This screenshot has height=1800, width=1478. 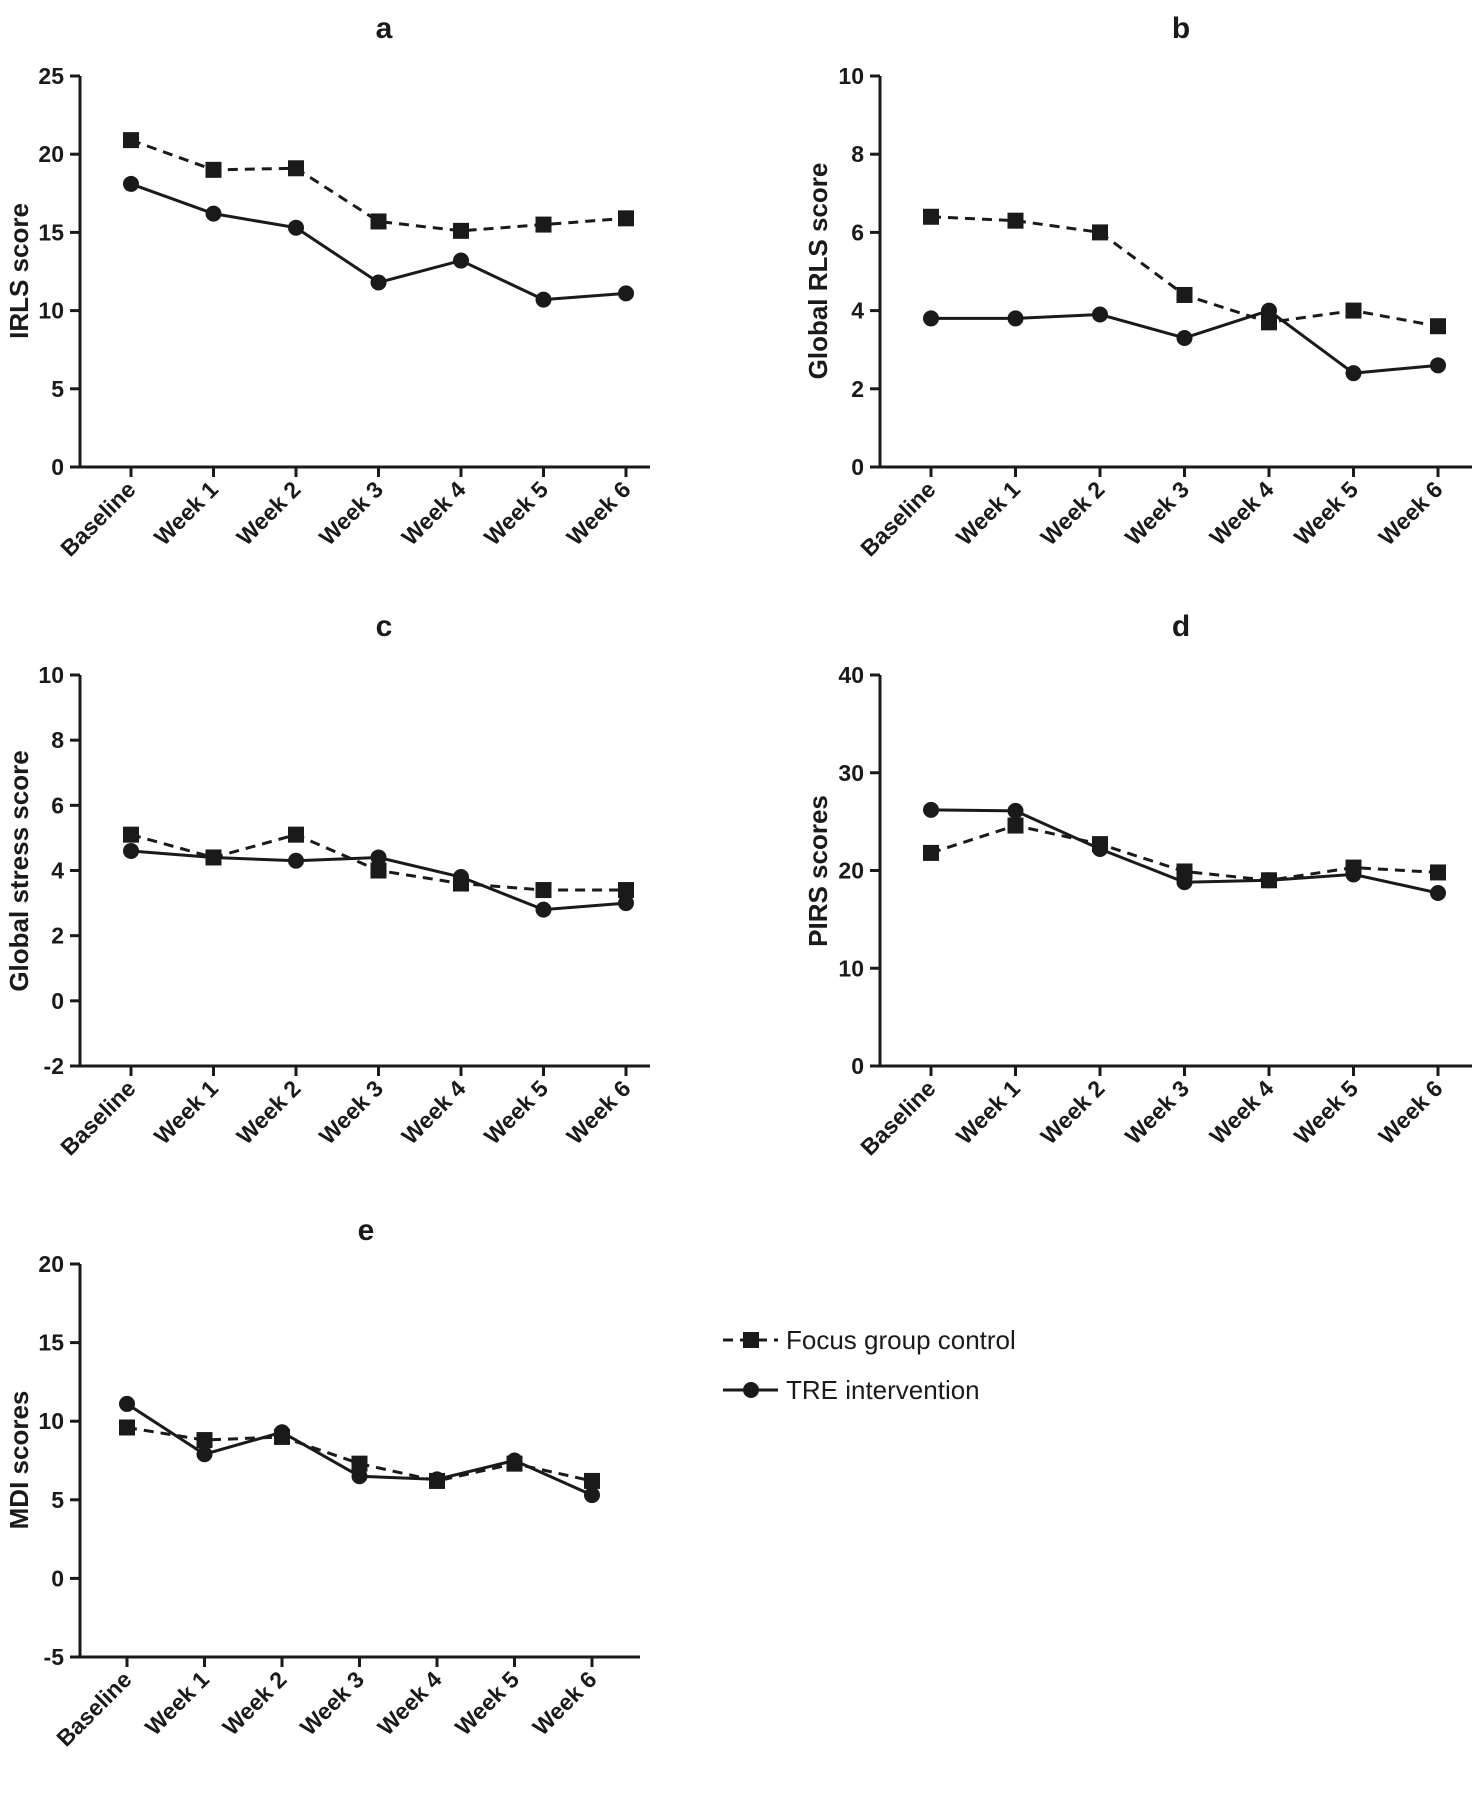 I want to click on x-tick-label-b: Week 4, so click(x=1241, y=513).